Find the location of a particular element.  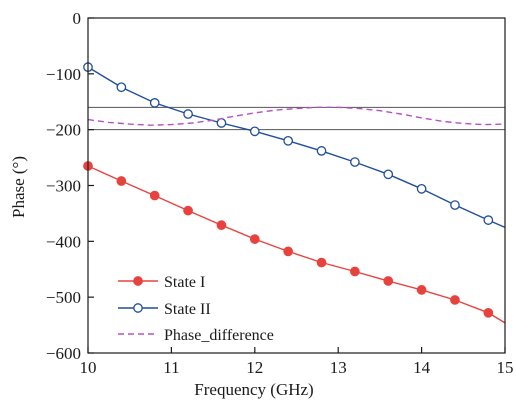

legend-label: State II is located at coordinates (187, 309).